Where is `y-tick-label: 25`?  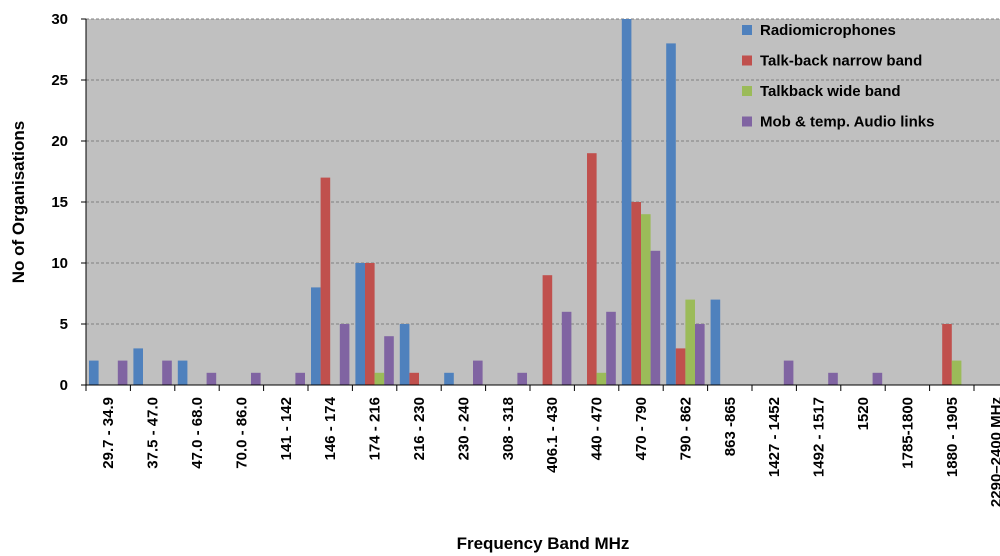
y-tick-label: 25 is located at coordinates (59, 80).